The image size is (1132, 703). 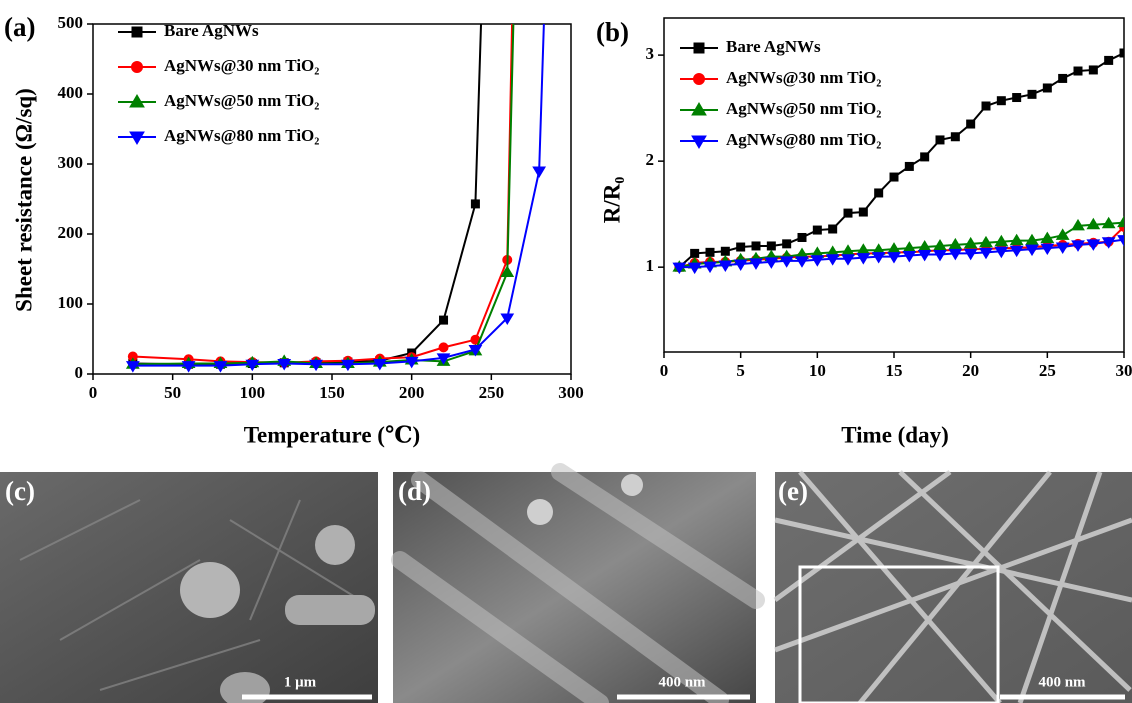 What do you see at coordinates (23, 200) in the screenshot?
I see `y-axis-title: Sheet resistance (Ω/sq)` at bounding box center [23, 200].